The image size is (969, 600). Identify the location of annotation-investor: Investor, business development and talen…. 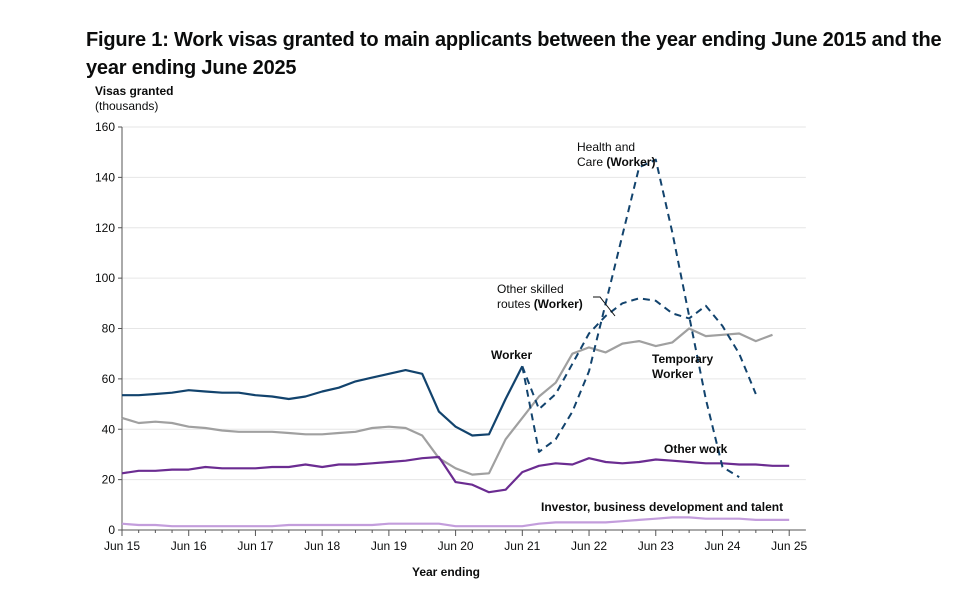
(662, 507).